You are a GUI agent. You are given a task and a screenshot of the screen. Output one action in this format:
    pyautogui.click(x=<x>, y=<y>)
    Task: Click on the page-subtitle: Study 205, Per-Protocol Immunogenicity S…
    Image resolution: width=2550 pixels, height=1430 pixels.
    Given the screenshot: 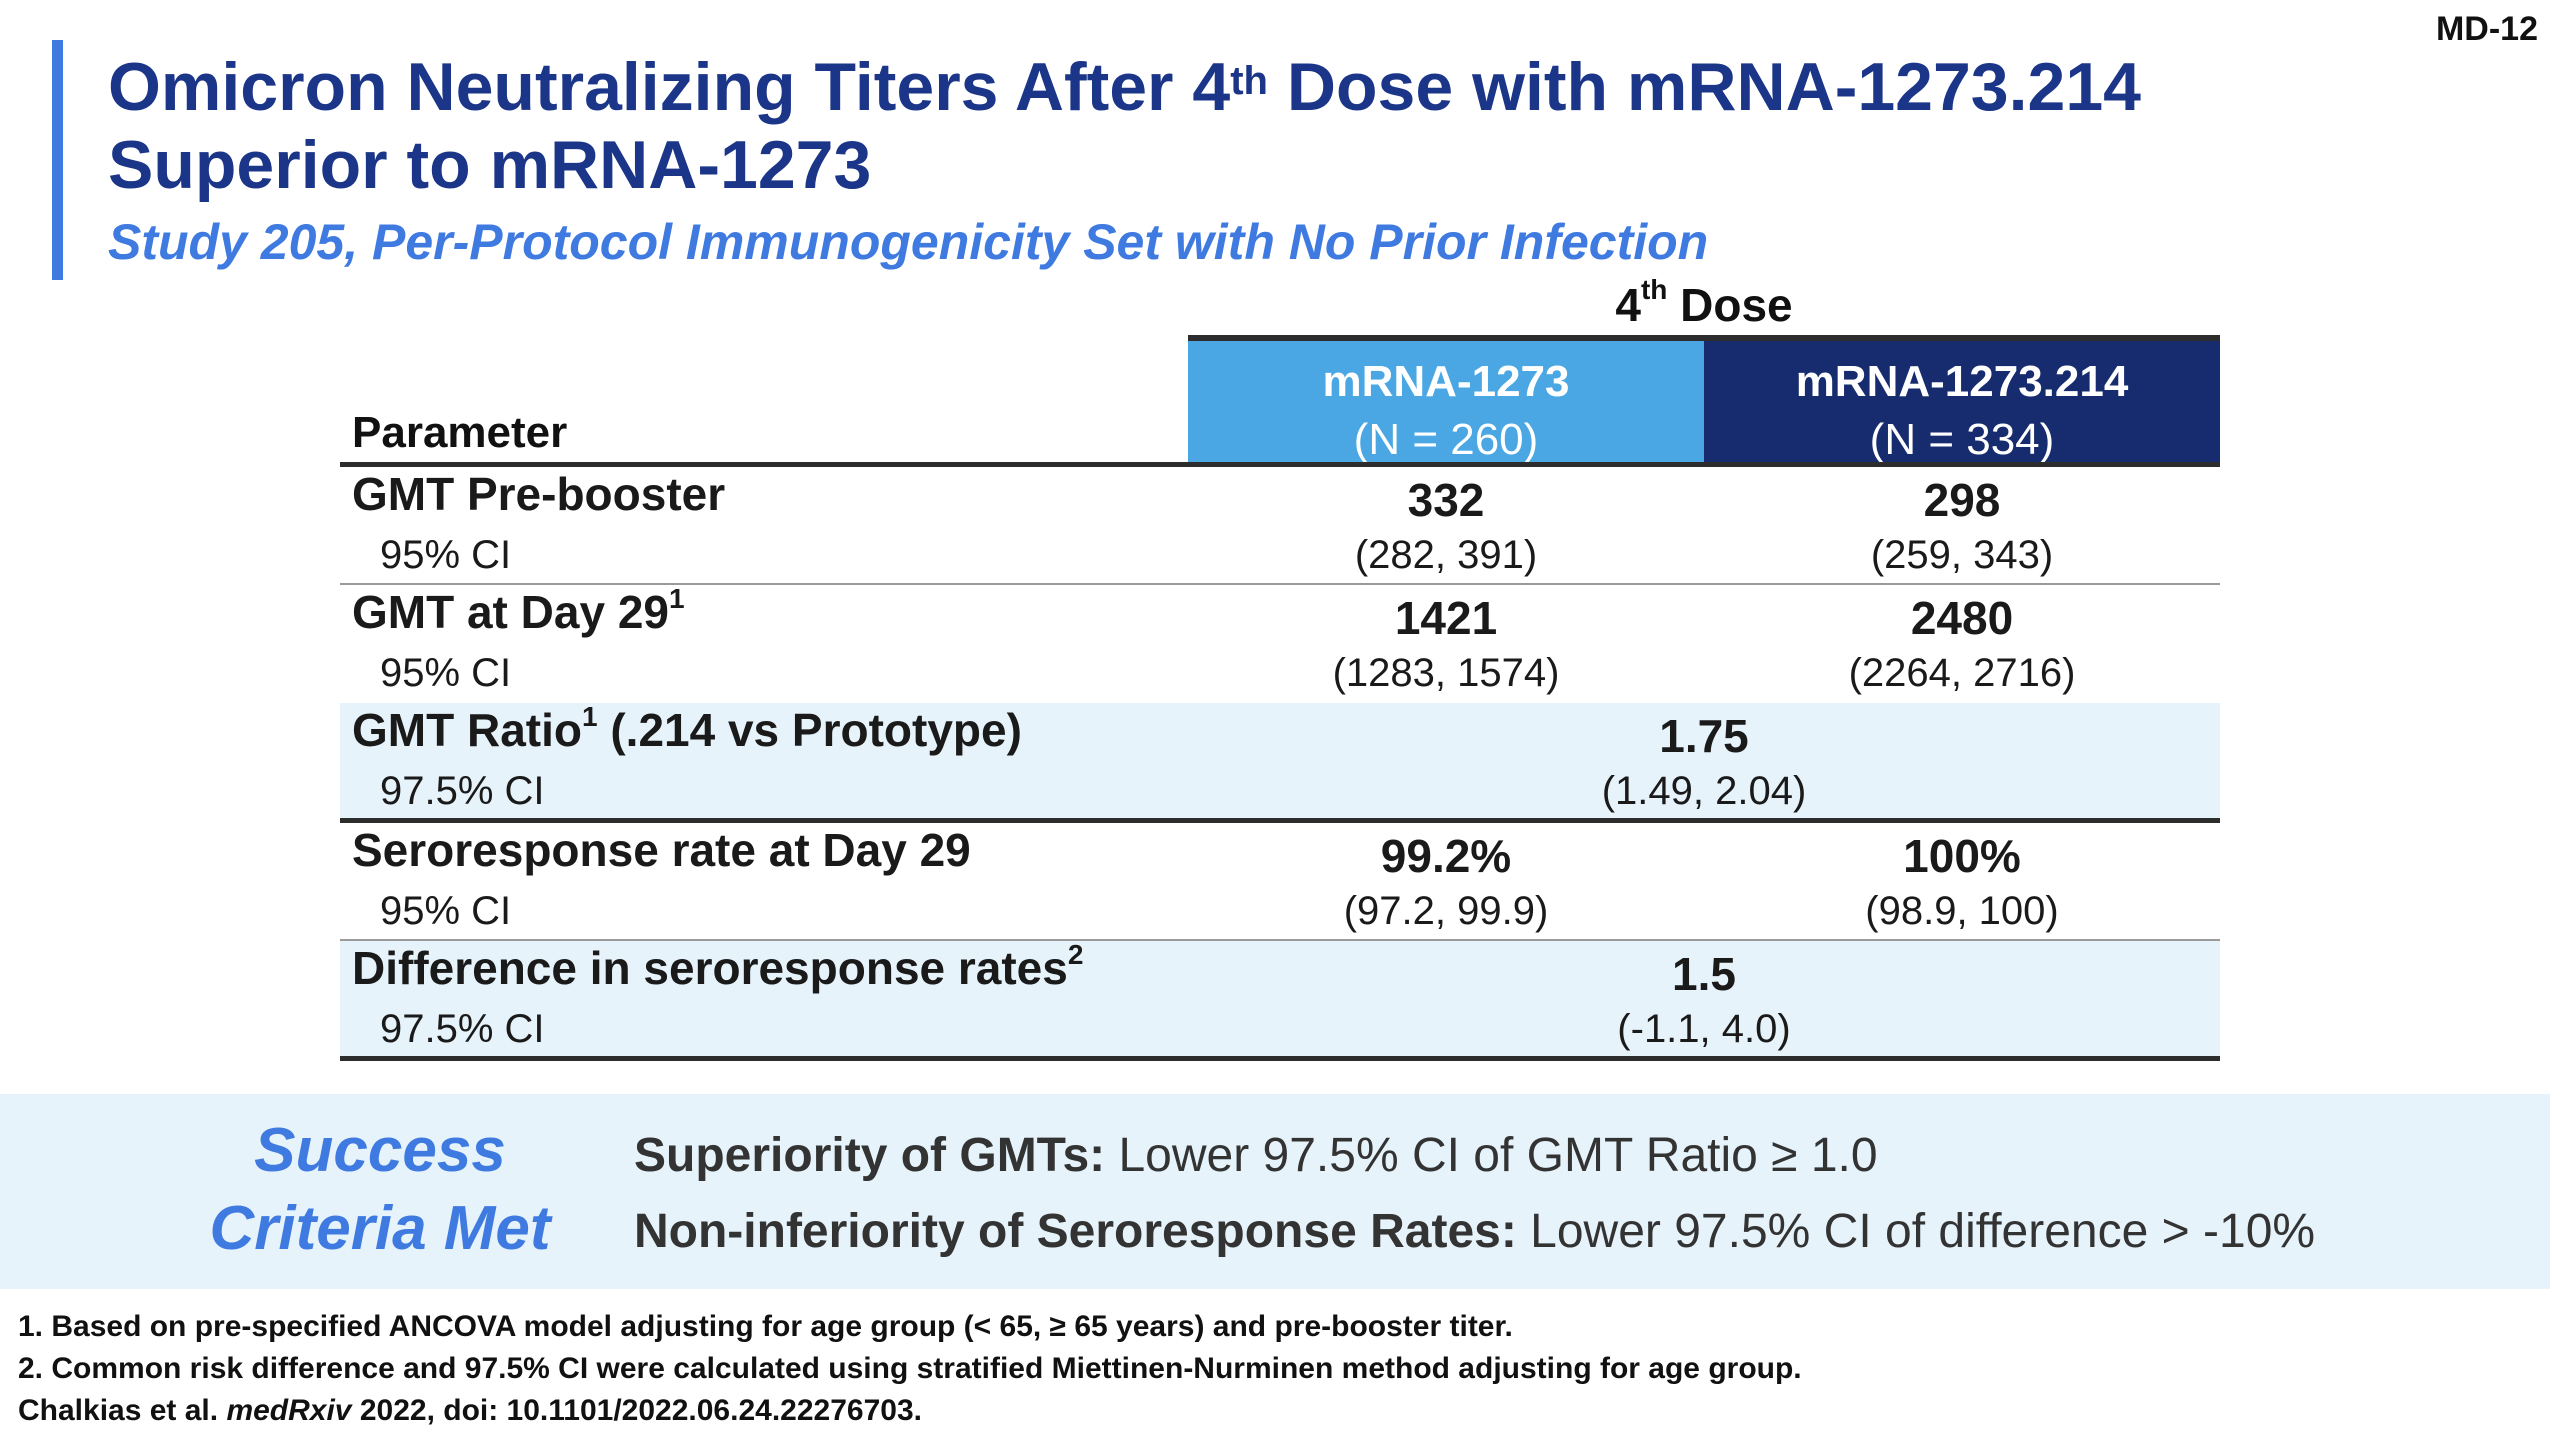 What is the action you would take?
    pyautogui.click(x=908, y=242)
    